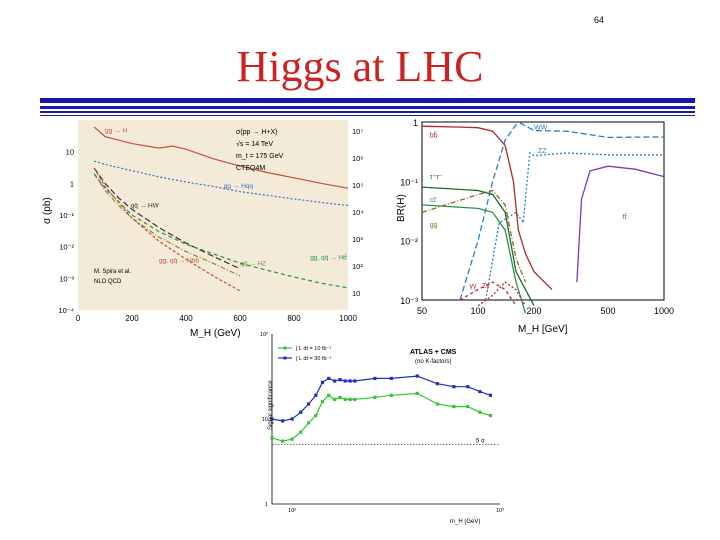 Image resolution: width=720 pixels, height=540 pixels. Describe the element at coordinates (132, 318) in the screenshot. I see `x-tick-label: 200` at that location.